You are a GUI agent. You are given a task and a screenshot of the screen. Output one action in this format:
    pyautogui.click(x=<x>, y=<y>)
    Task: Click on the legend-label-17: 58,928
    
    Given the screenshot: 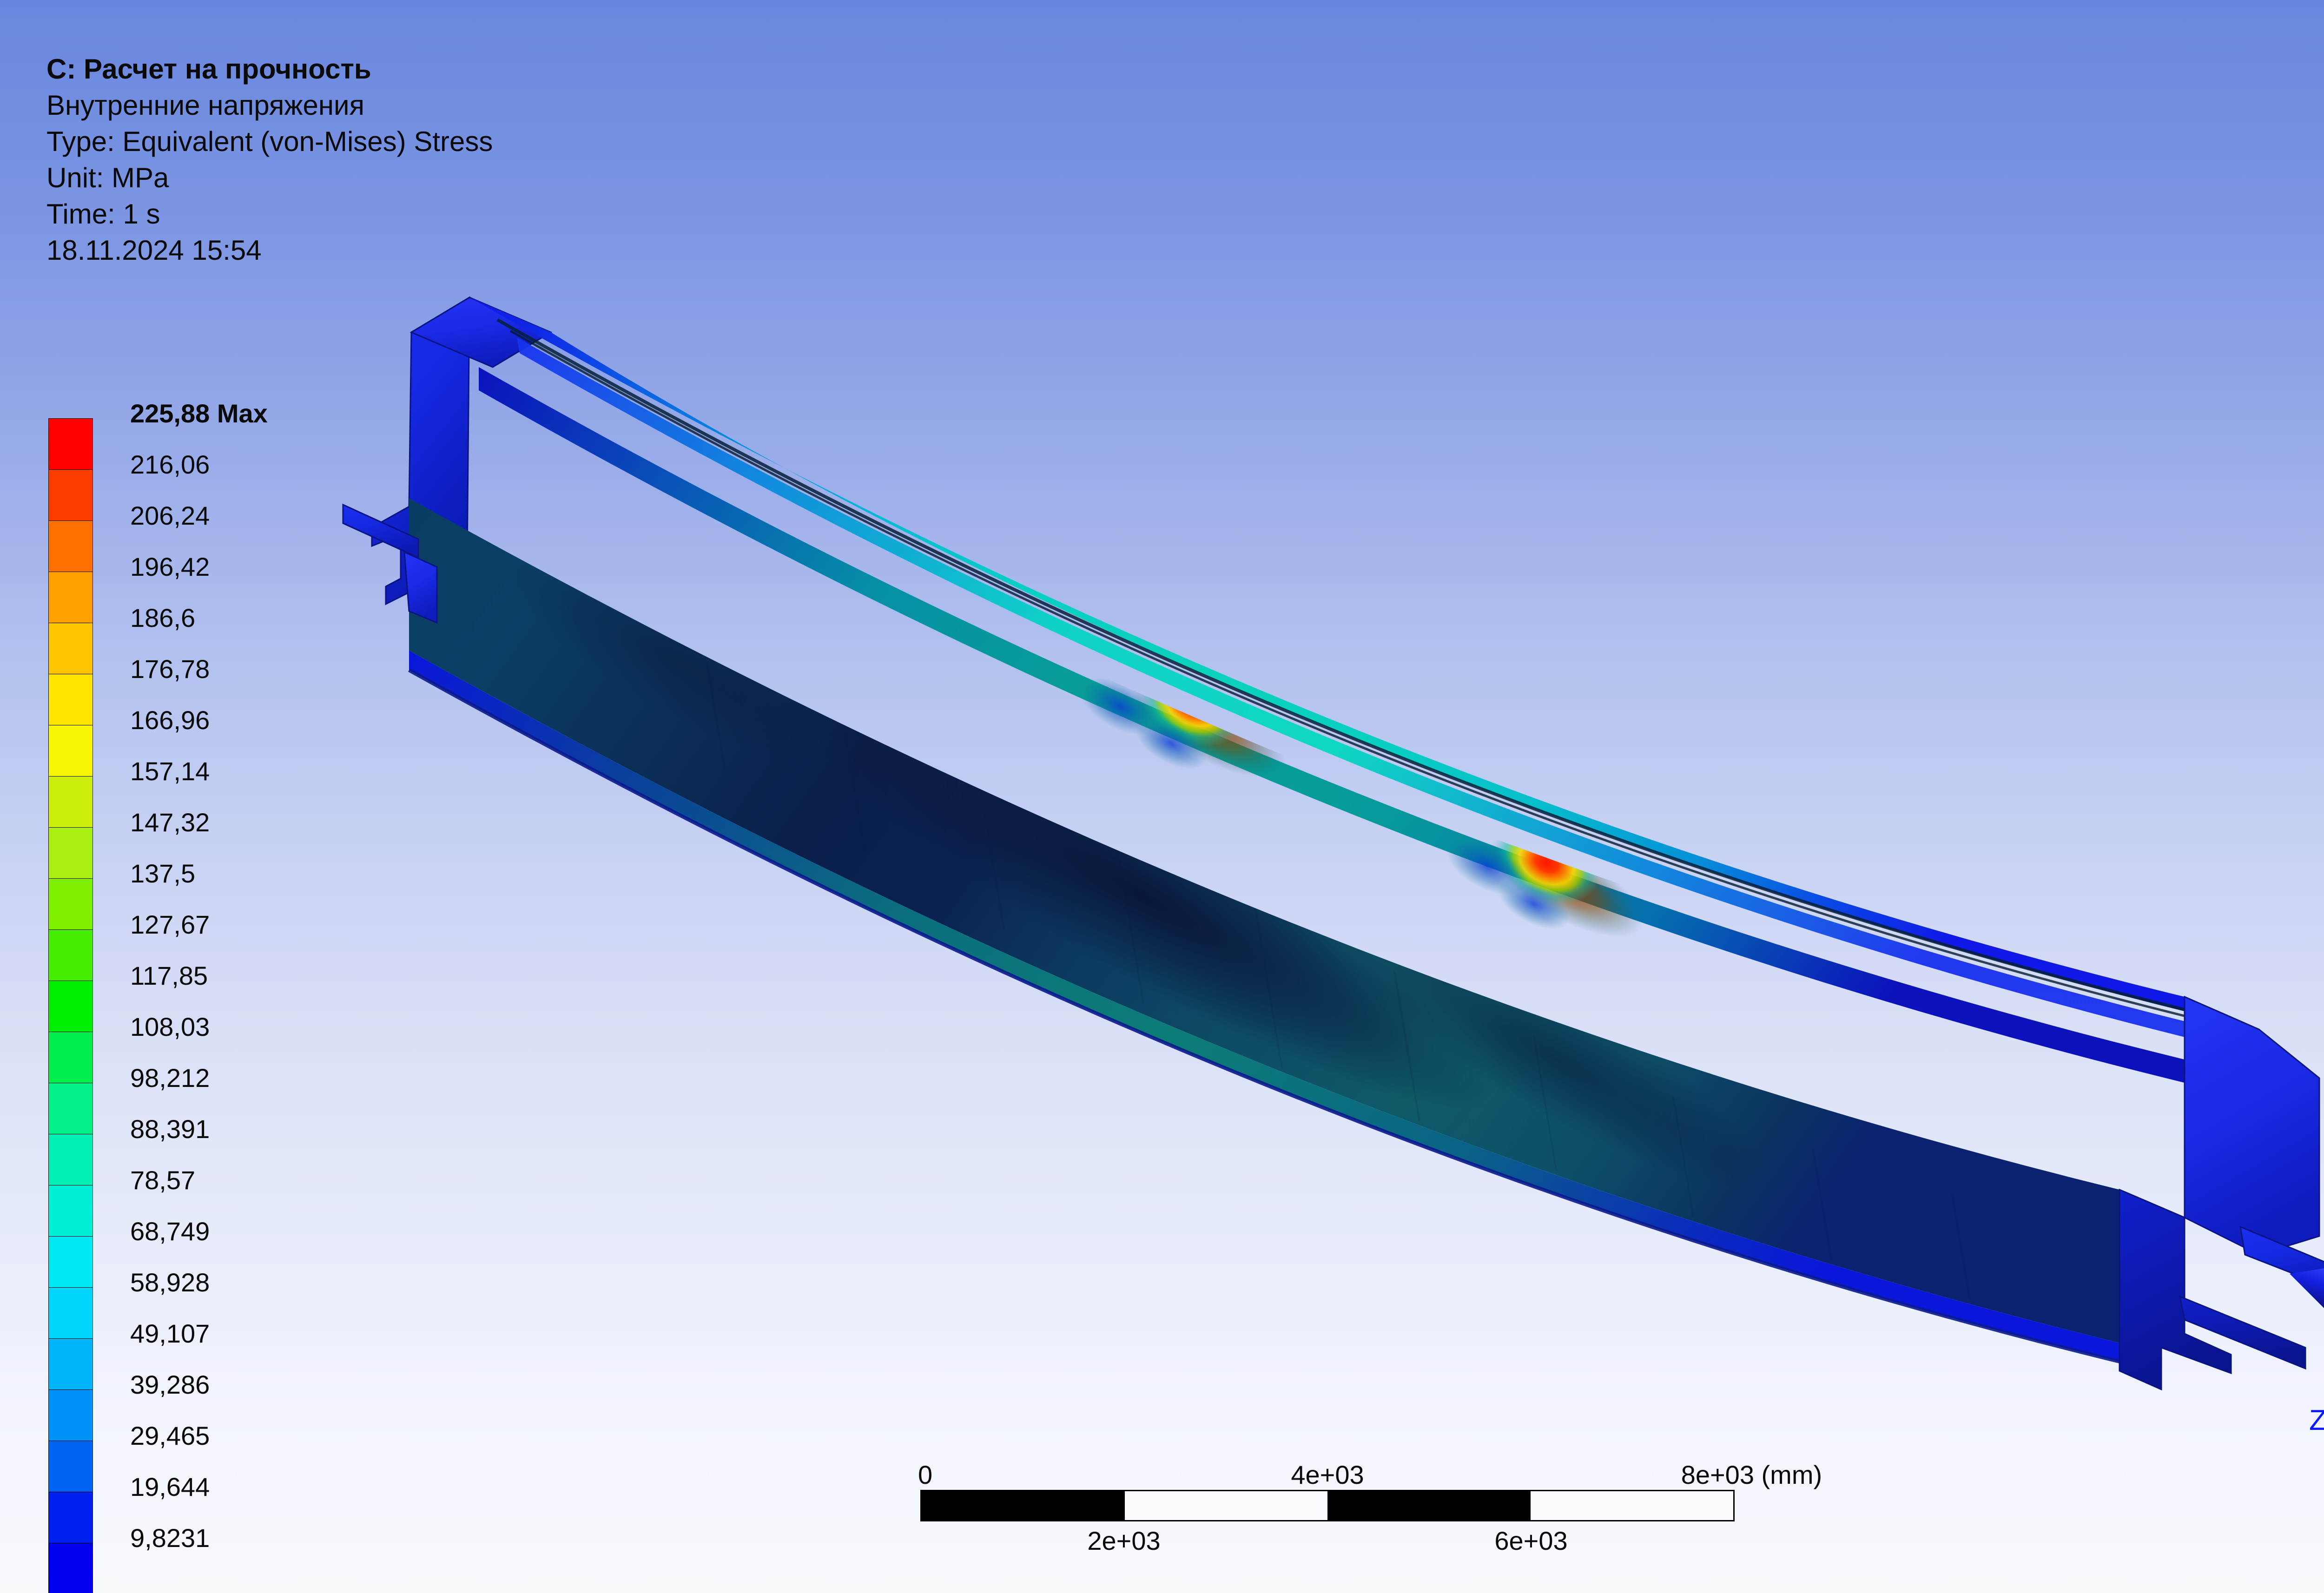 What is the action you would take?
    pyautogui.click(x=170, y=1282)
    